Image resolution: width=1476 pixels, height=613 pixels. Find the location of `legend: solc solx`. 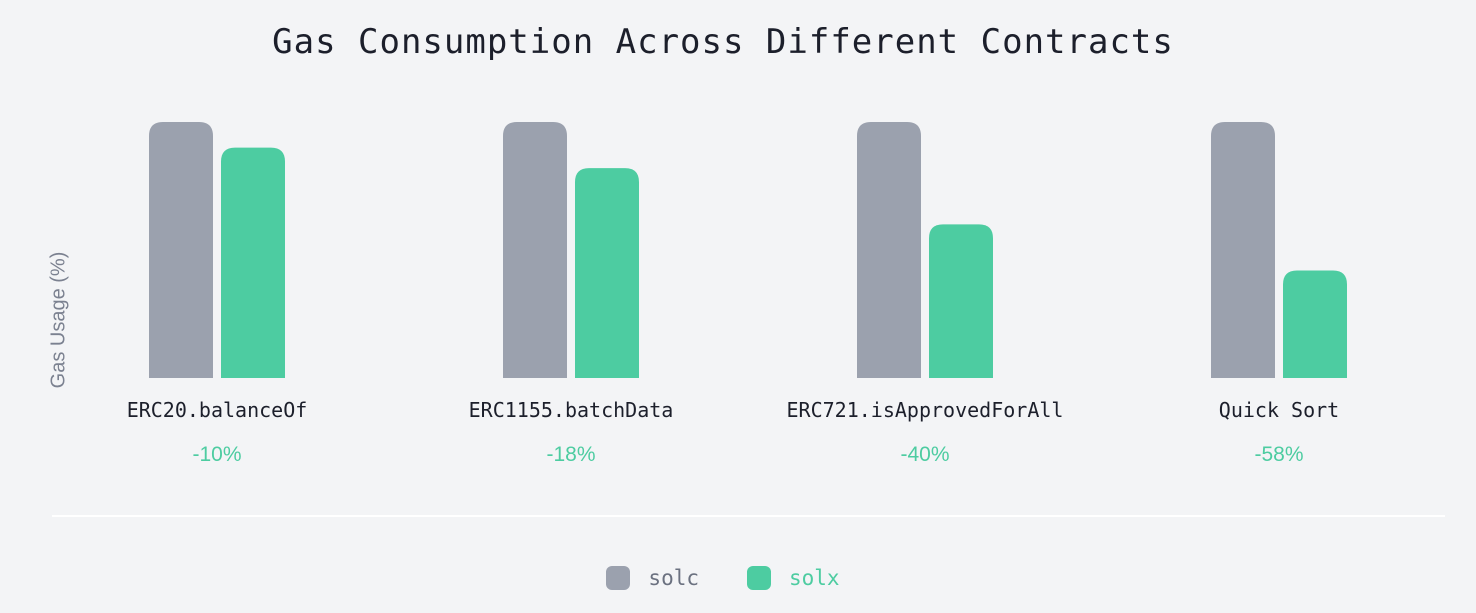

legend: solc solx is located at coordinates (723, 578).